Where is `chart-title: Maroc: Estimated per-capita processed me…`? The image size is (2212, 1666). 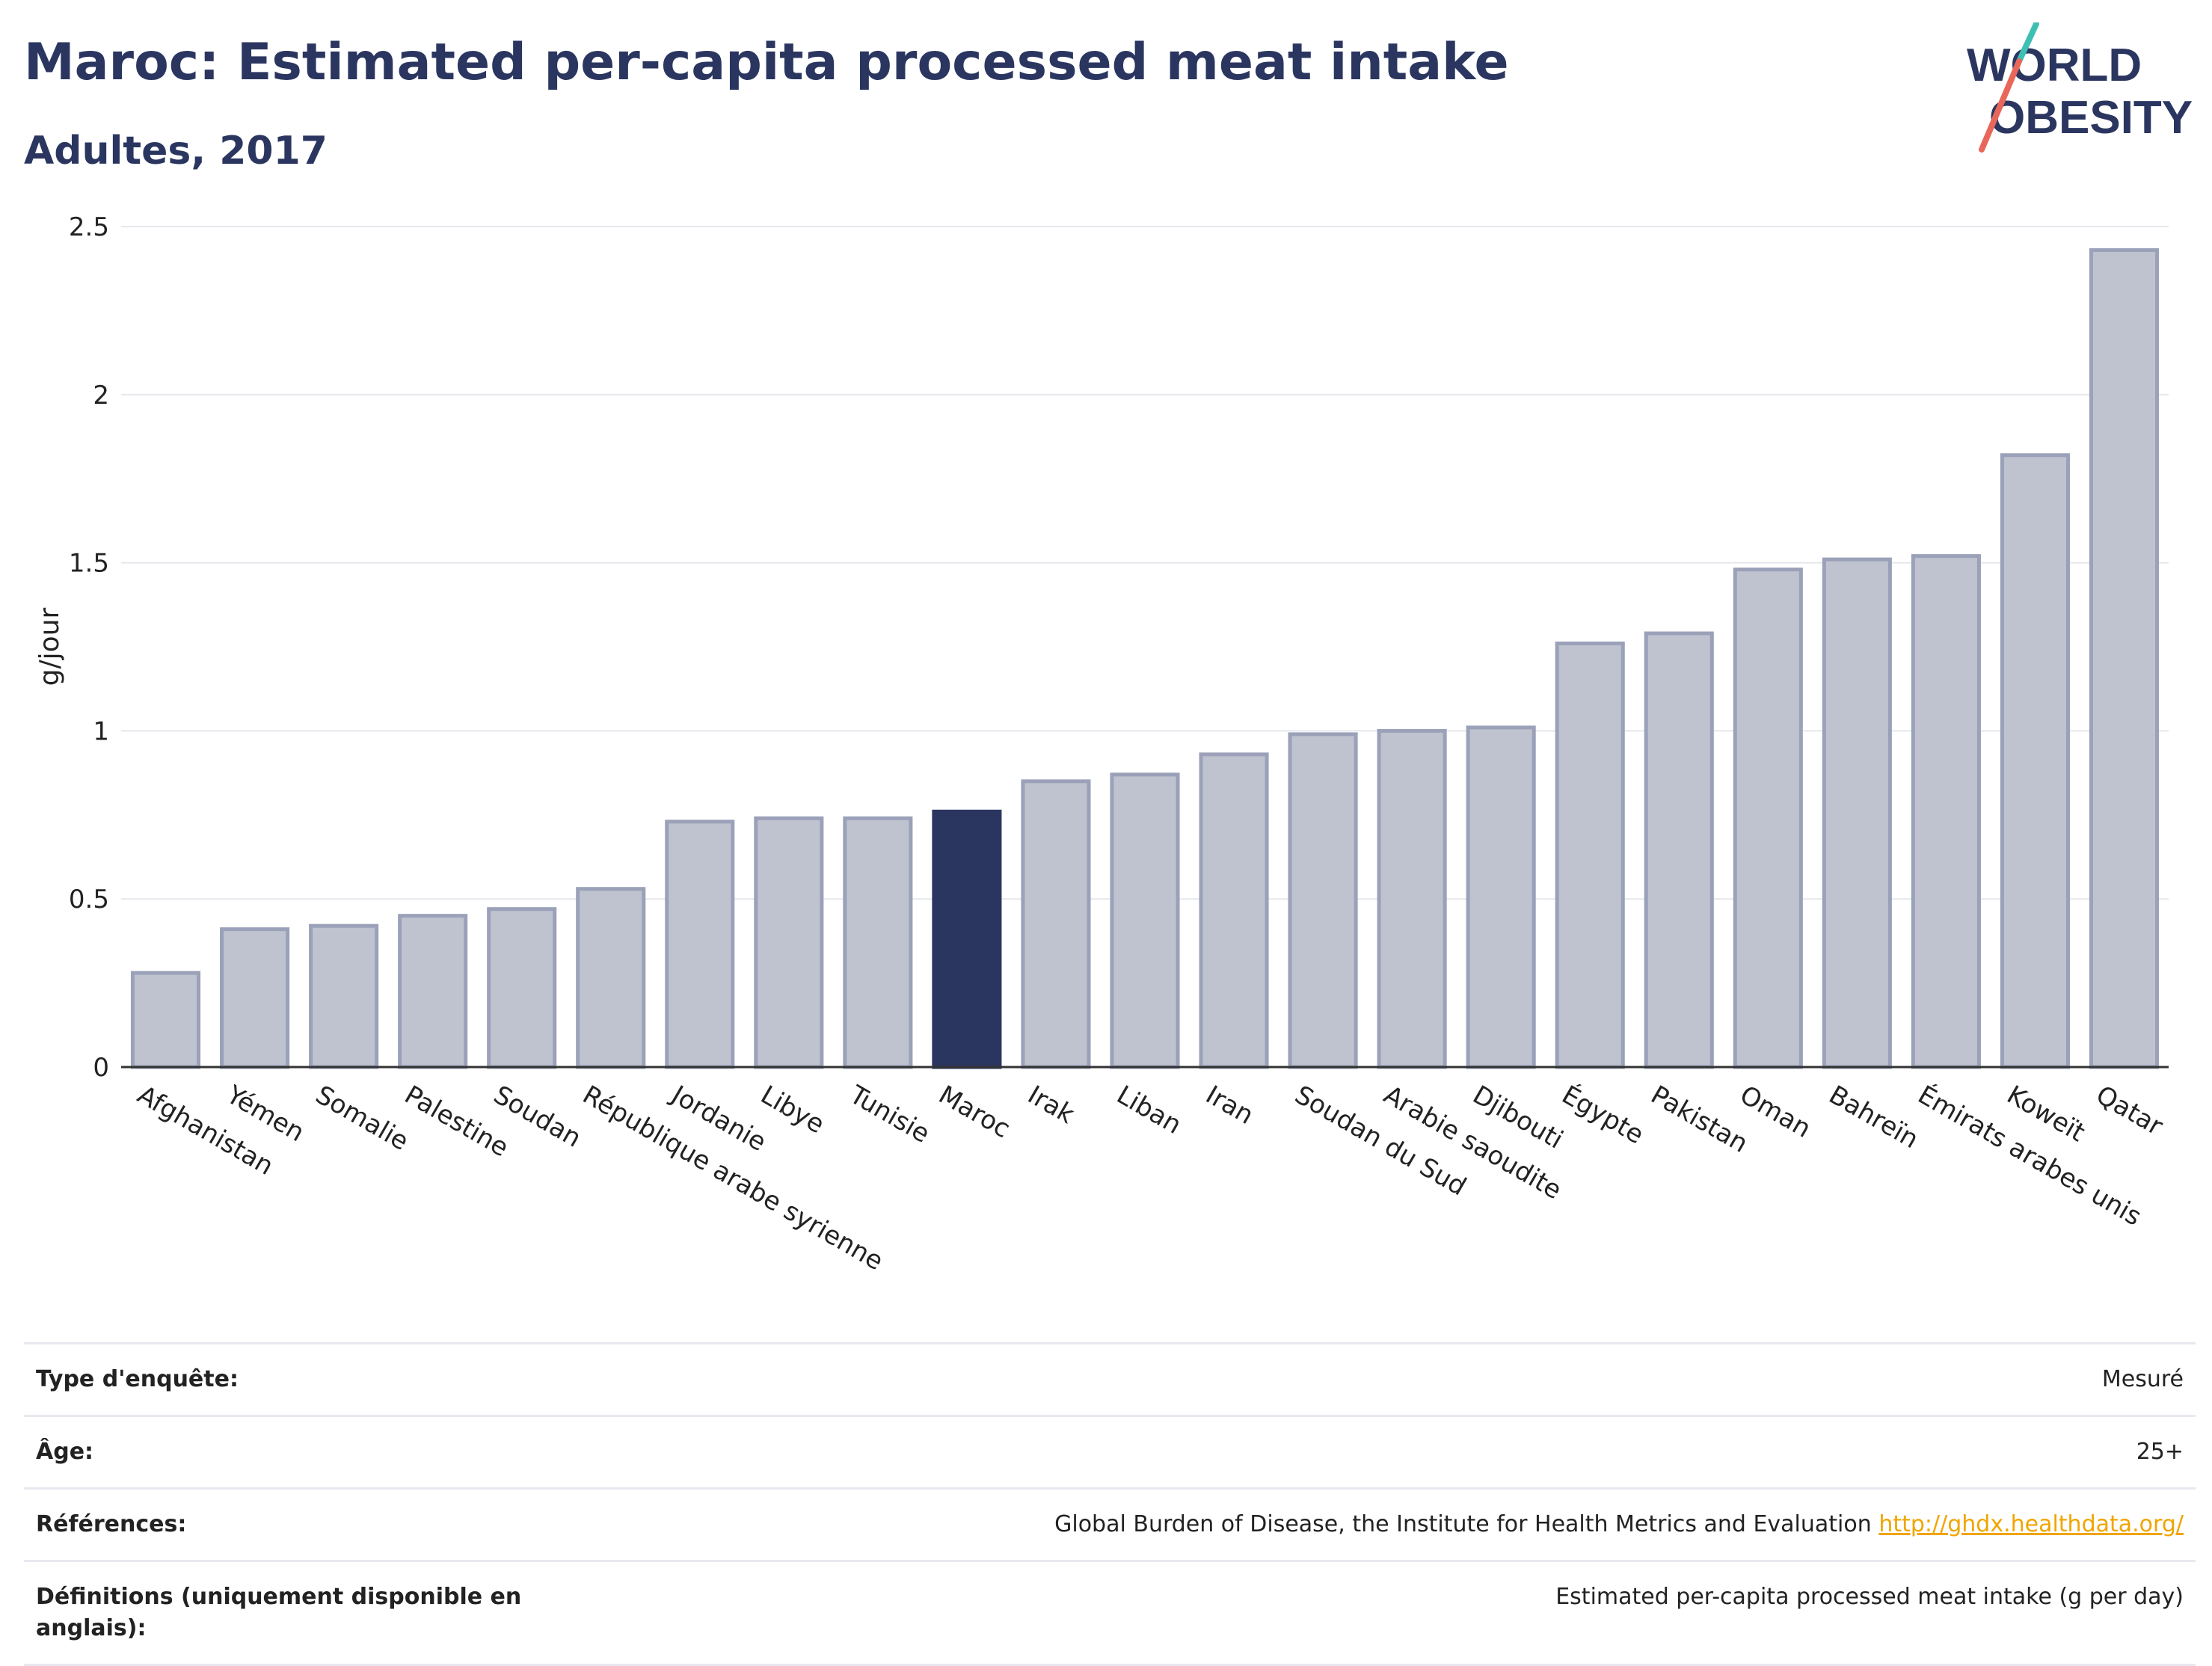
chart-title: Maroc: Estimated per-capita processed me… is located at coordinates (766, 62).